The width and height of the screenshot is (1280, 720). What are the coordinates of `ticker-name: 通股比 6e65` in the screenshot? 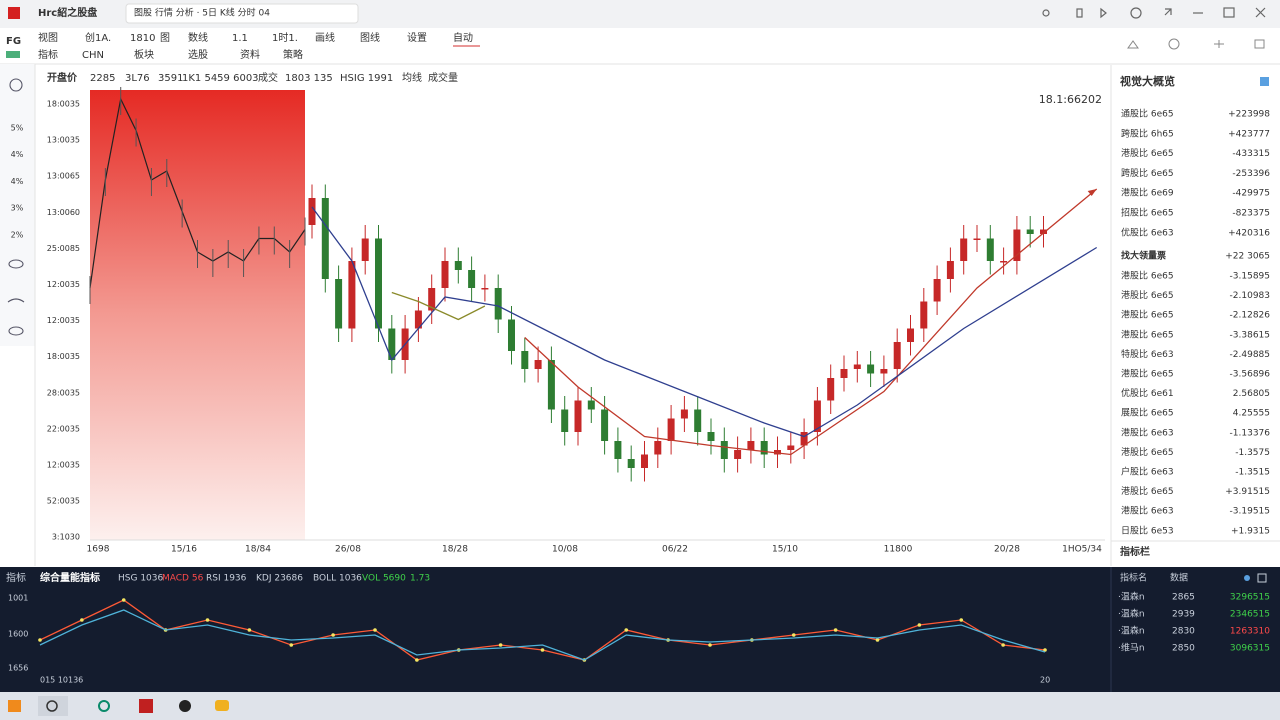 It's located at (1147, 114).